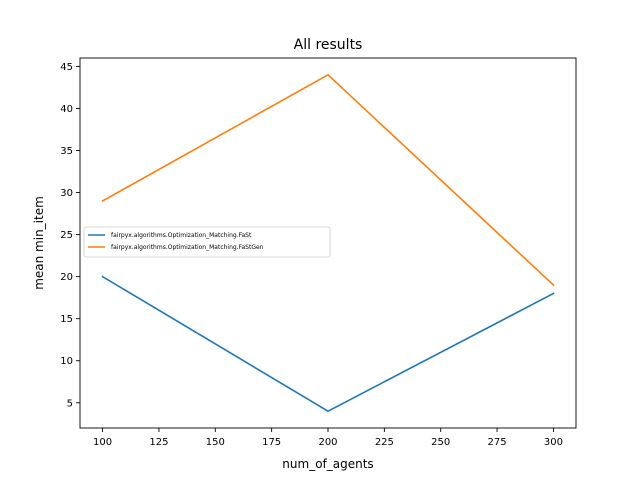 The height and width of the screenshot is (484, 640). What do you see at coordinates (39, 243) in the screenshot?
I see `y-axis-label: mean min_item` at bounding box center [39, 243].